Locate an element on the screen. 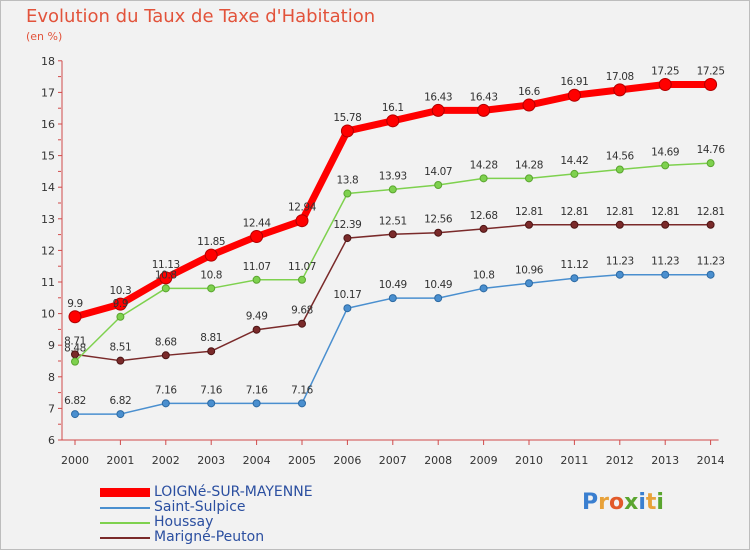 Image resolution: width=750 pixels, height=550 pixels. series-3-data-label: 9.49 is located at coordinates (257, 317).